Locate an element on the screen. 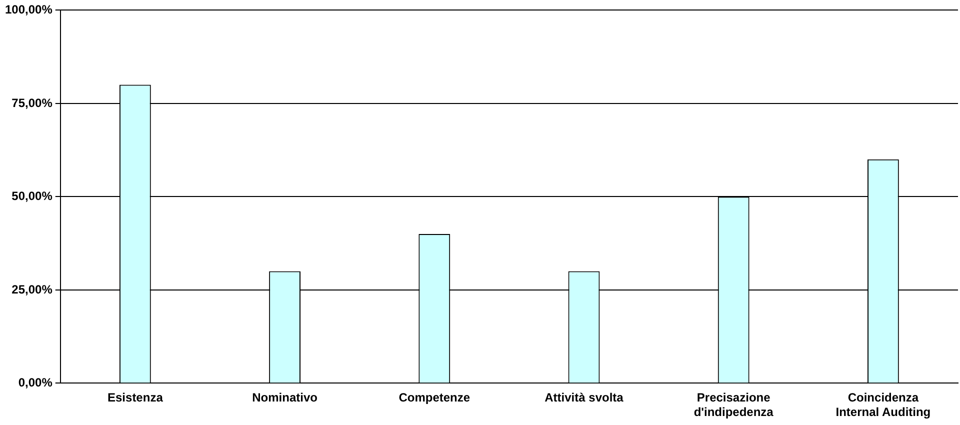  x-tick-label: Attività svolta is located at coordinates (584, 397).